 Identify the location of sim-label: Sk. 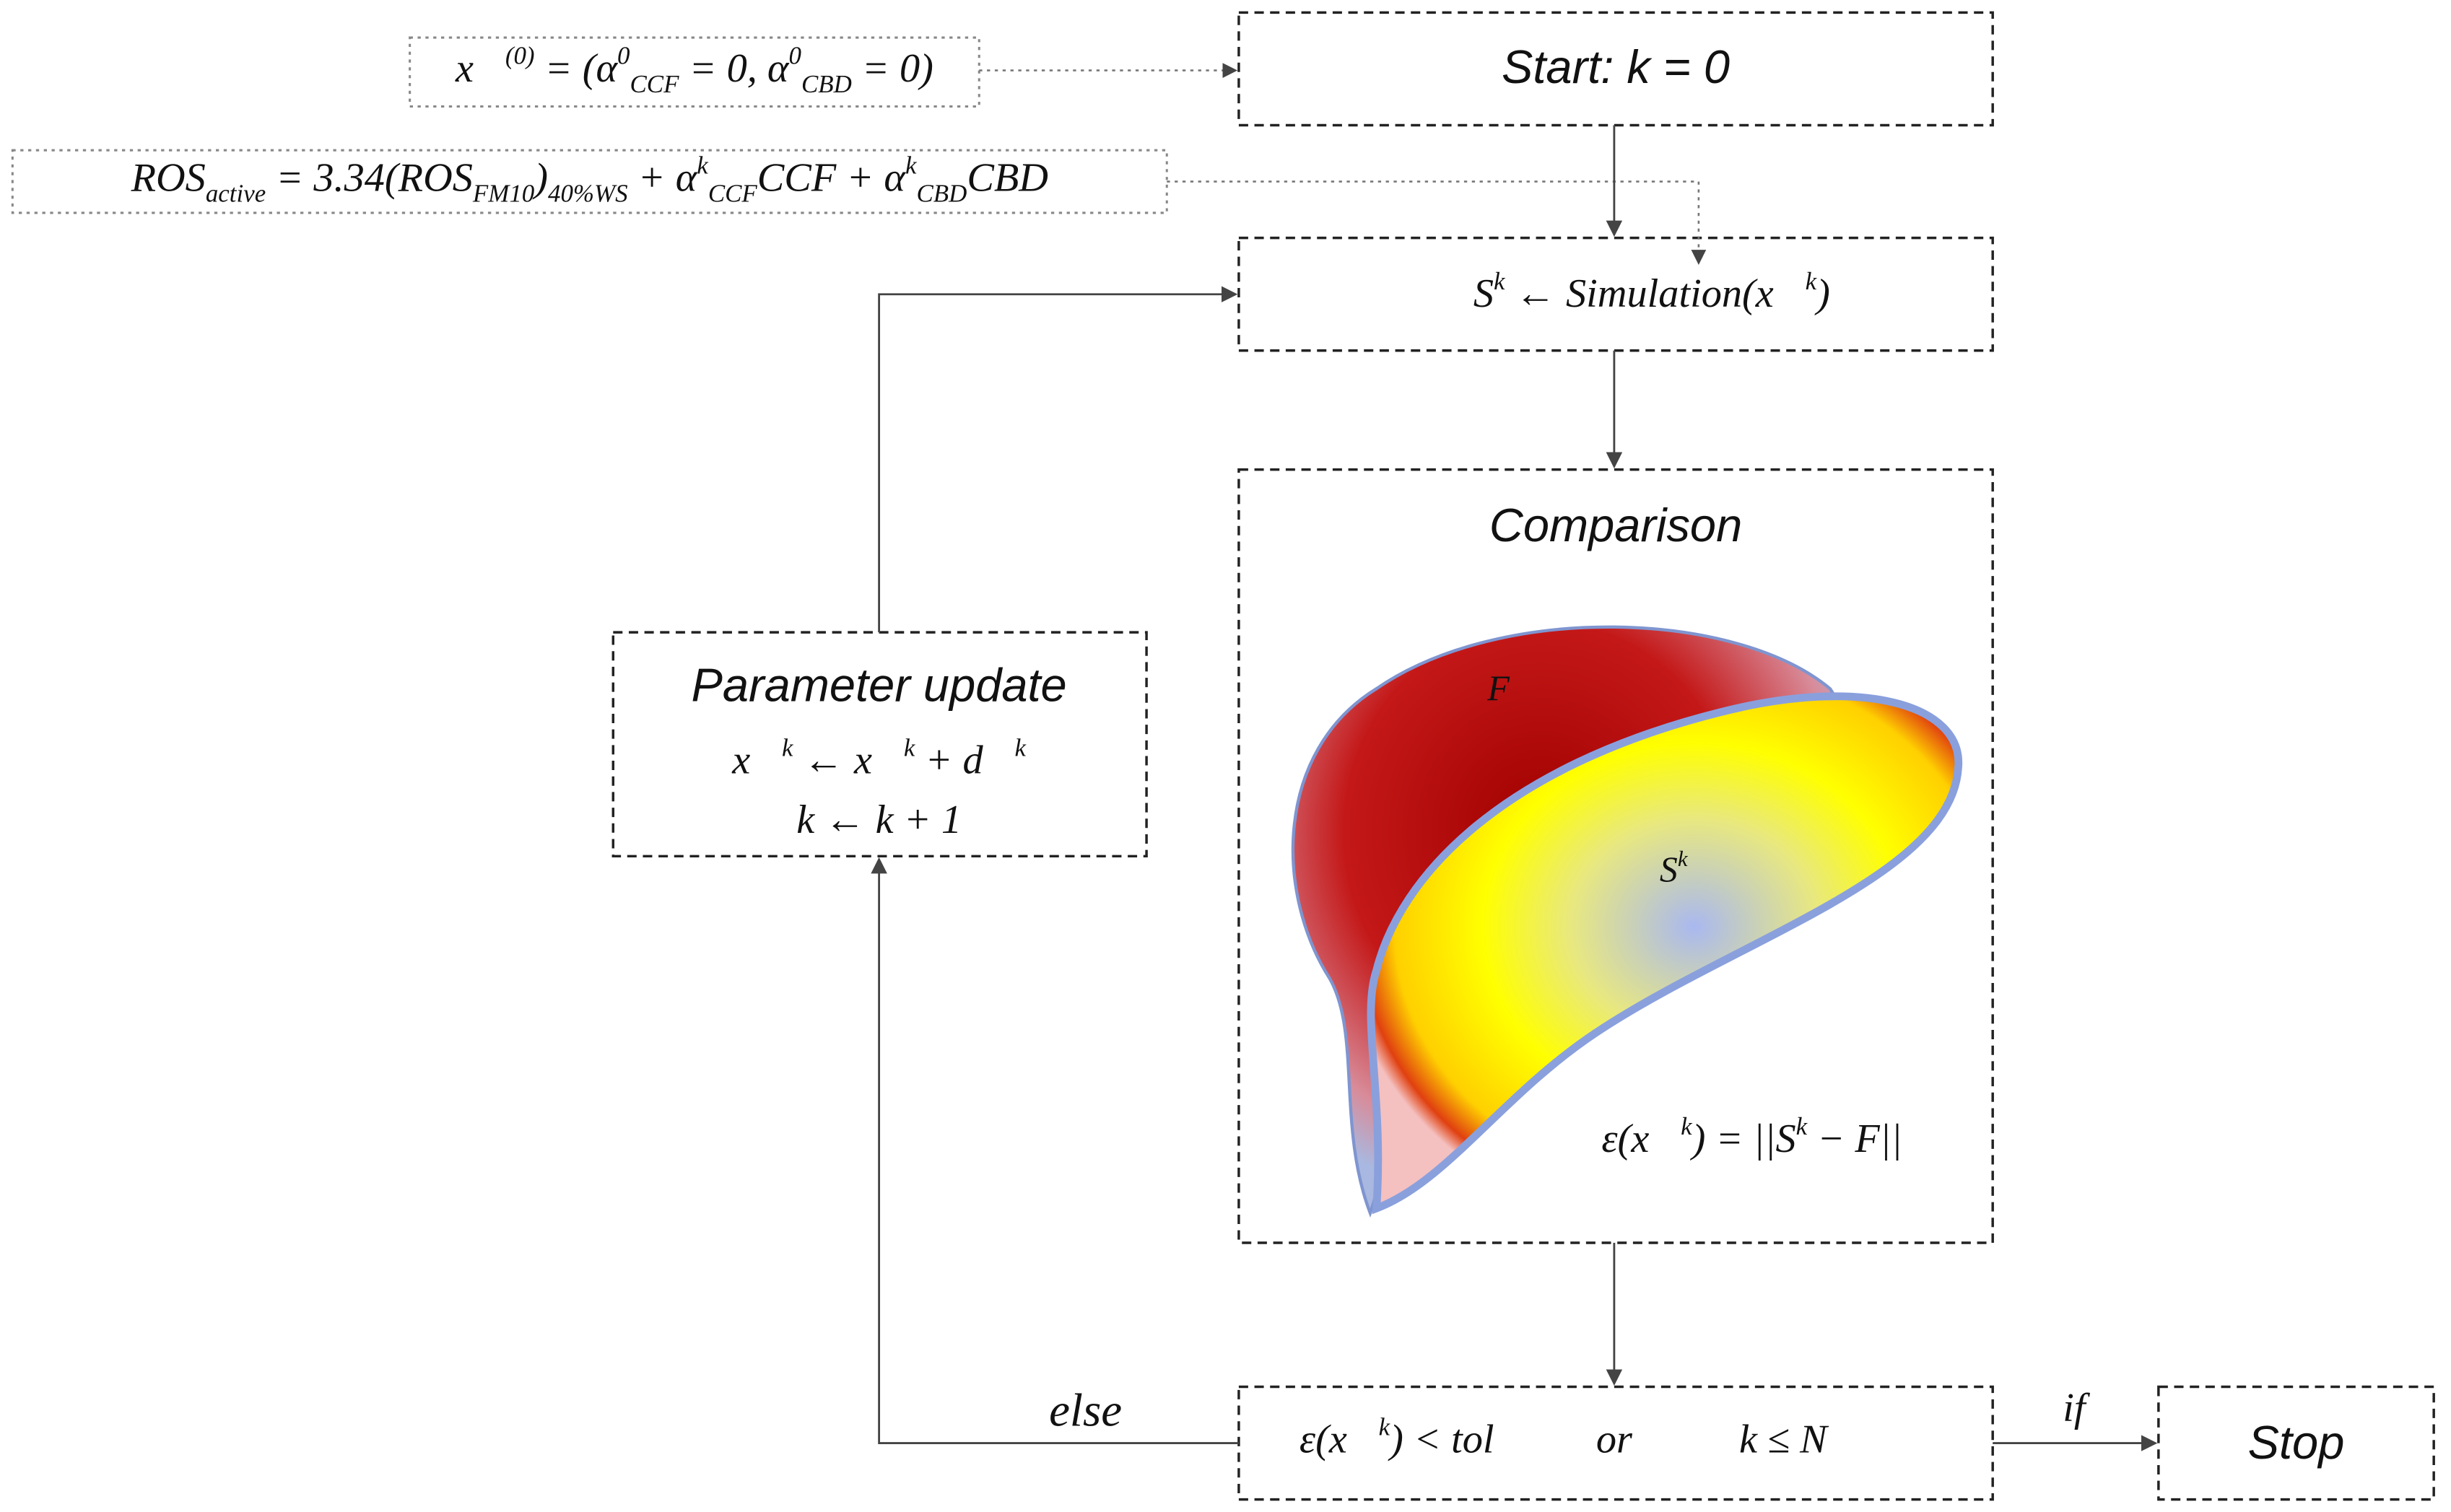
(1674, 868).